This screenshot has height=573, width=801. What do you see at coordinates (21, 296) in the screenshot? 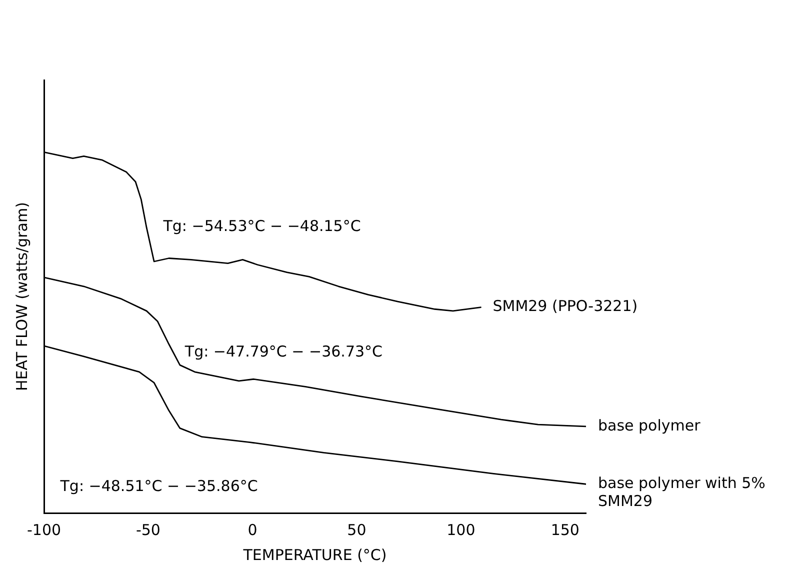
I see `y-axis-title: HEAT FLOW (watts/gram)` at bounding box center [21, 296].